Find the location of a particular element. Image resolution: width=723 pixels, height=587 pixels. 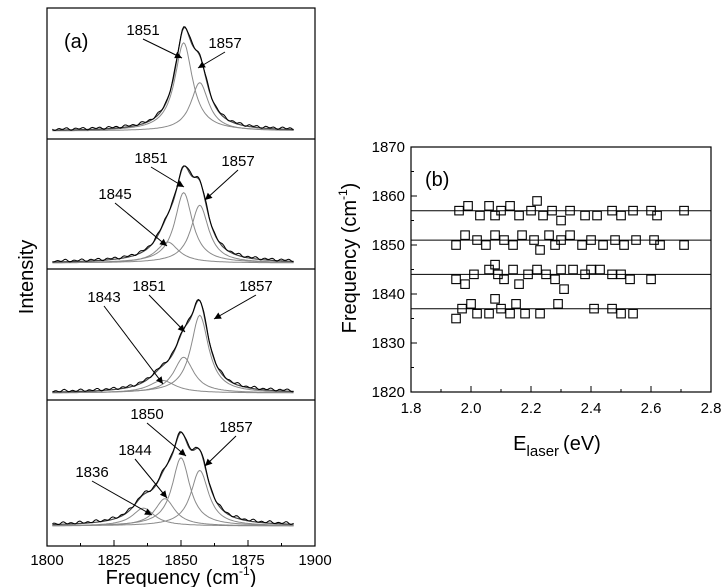

panel-b-y-tick-label: 1820 is located at coordinates (388, 392).